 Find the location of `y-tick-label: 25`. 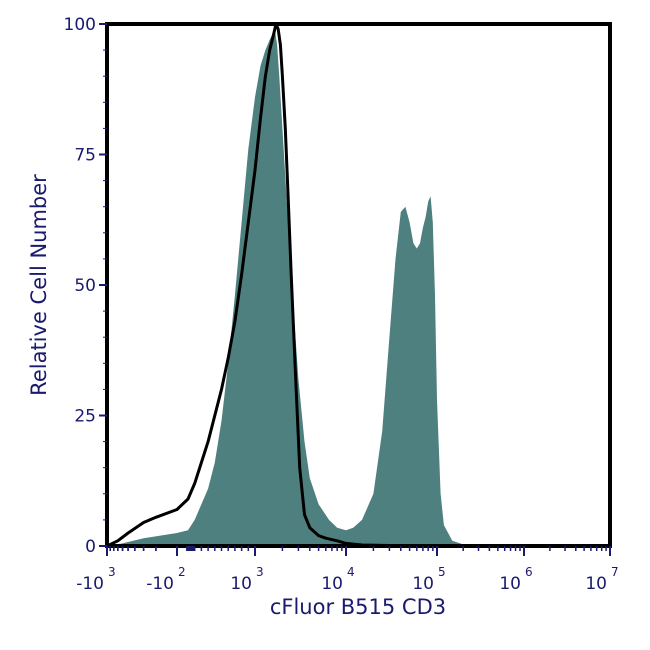

y-tick-label: 25 is located at coordinates (85, 417).